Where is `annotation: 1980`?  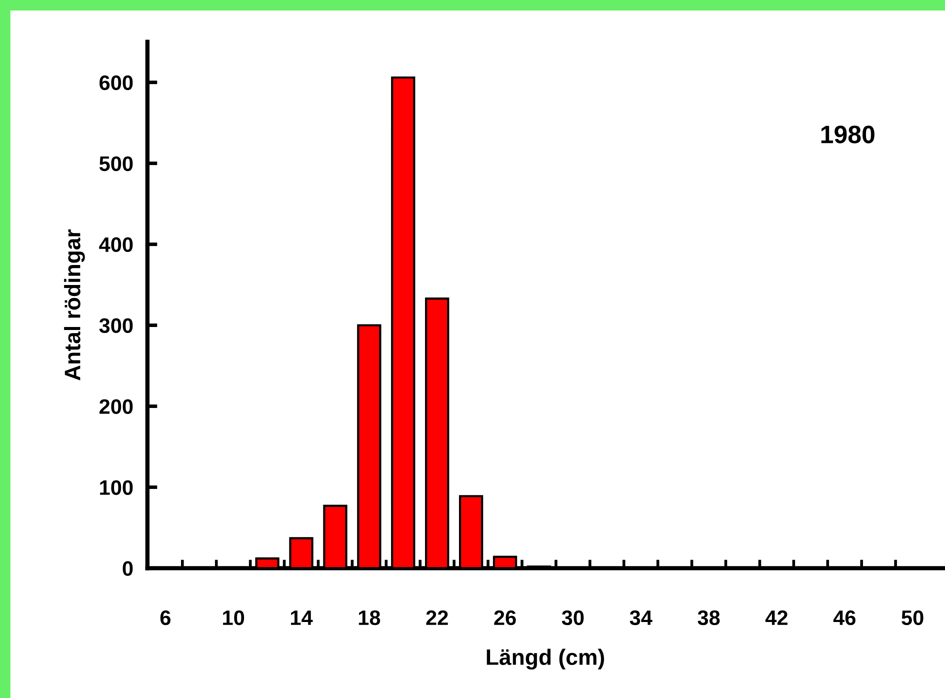
annotation: 1980 is located at coordinates (847, 135).